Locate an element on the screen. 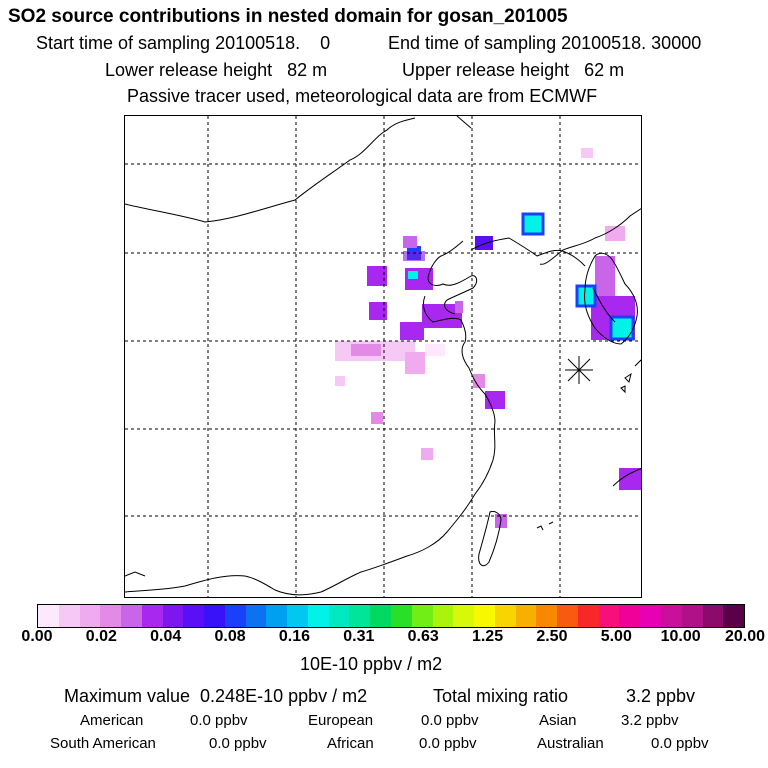 The image size is (768, 768). colorbar-tick-label: 2.50 is located at coordinates (552, 636).